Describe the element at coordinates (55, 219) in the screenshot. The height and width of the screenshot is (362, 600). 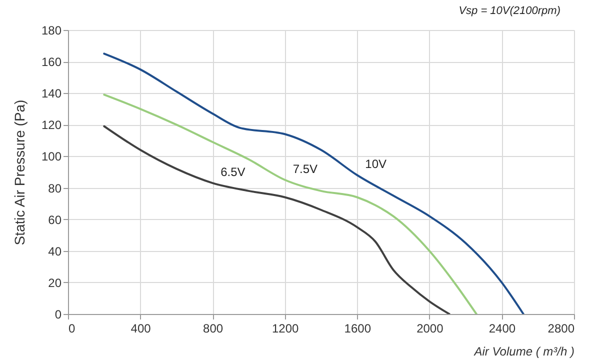
I see `y-tick-label: 60` at that location.